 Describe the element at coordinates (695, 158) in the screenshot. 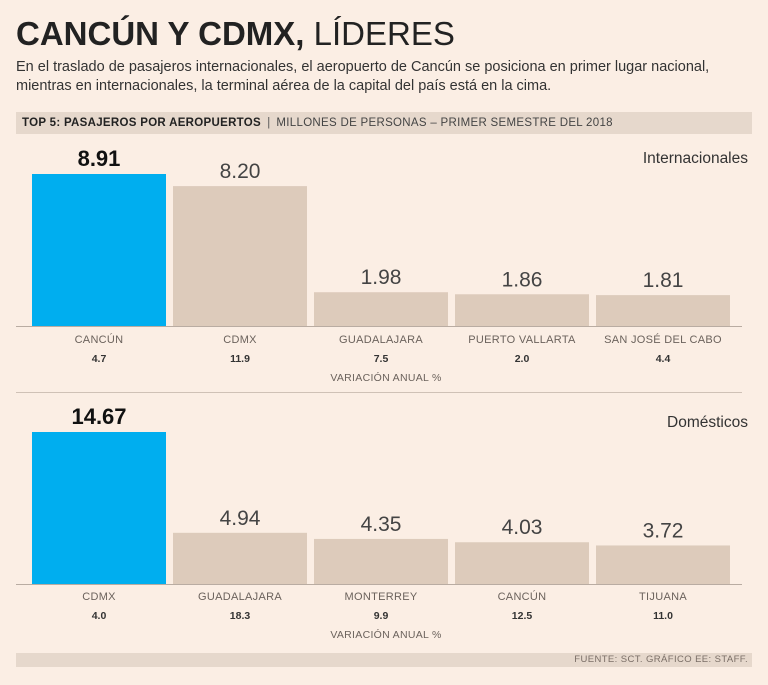

I see `chart-title: Internacionales` at that location.